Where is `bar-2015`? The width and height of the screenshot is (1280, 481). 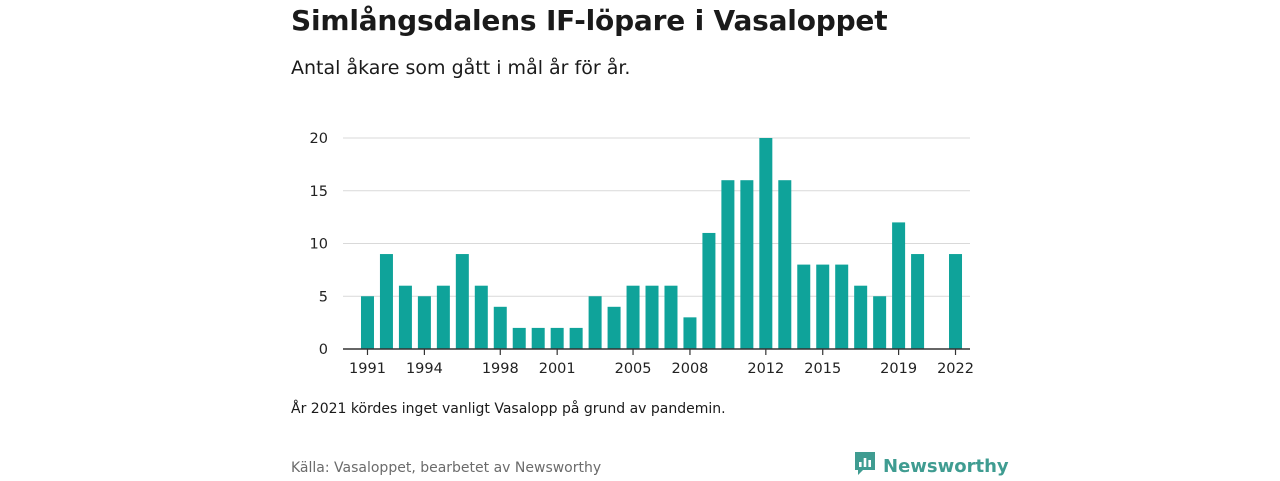
bar-2015 is located at coordinates (823, 306).